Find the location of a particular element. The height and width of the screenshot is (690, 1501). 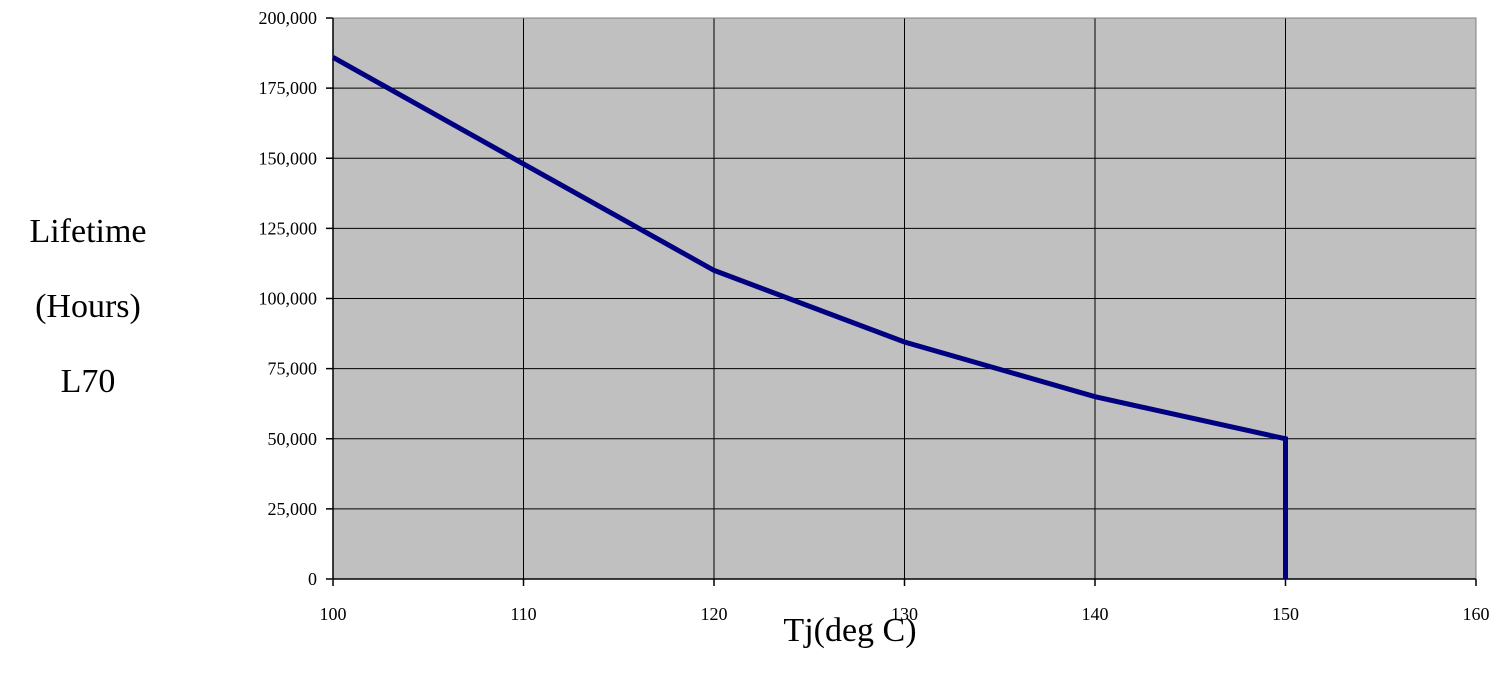

y-tick-label: 0 is located at coordinates (312, 579).